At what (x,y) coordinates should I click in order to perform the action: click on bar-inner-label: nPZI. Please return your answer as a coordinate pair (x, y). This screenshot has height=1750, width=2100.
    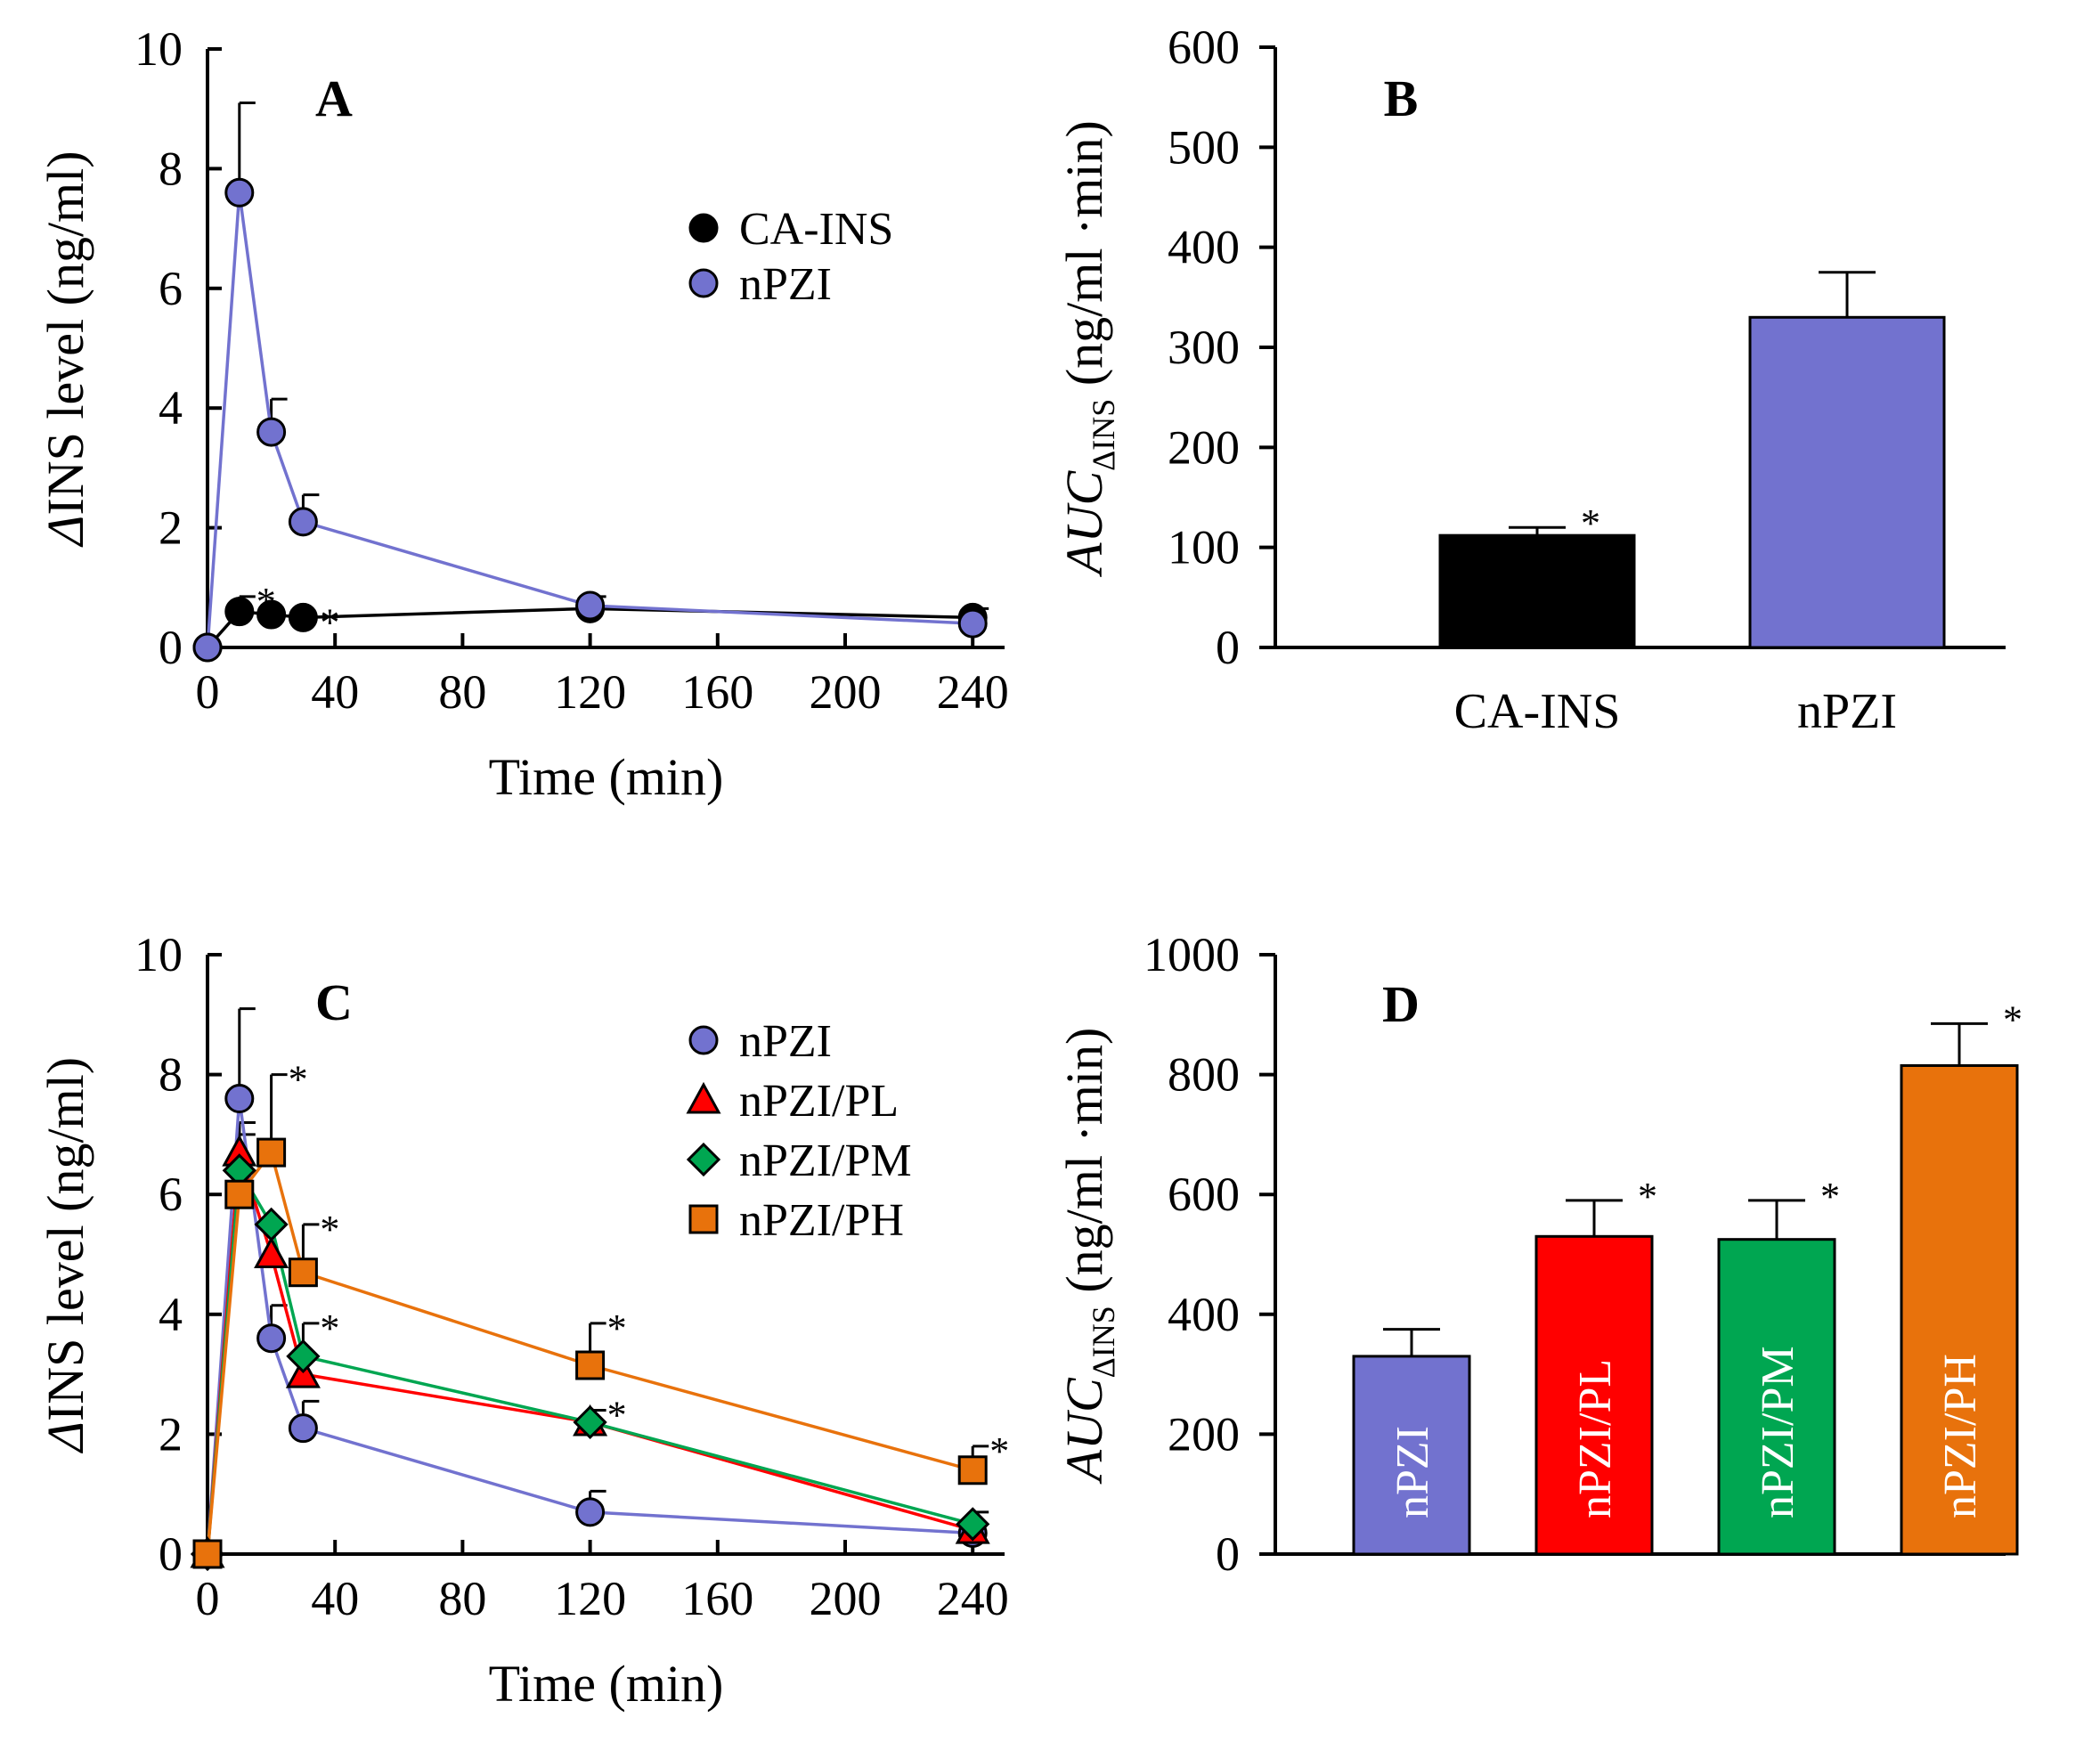
    Looking at the image, I should click on (1413, 1472).